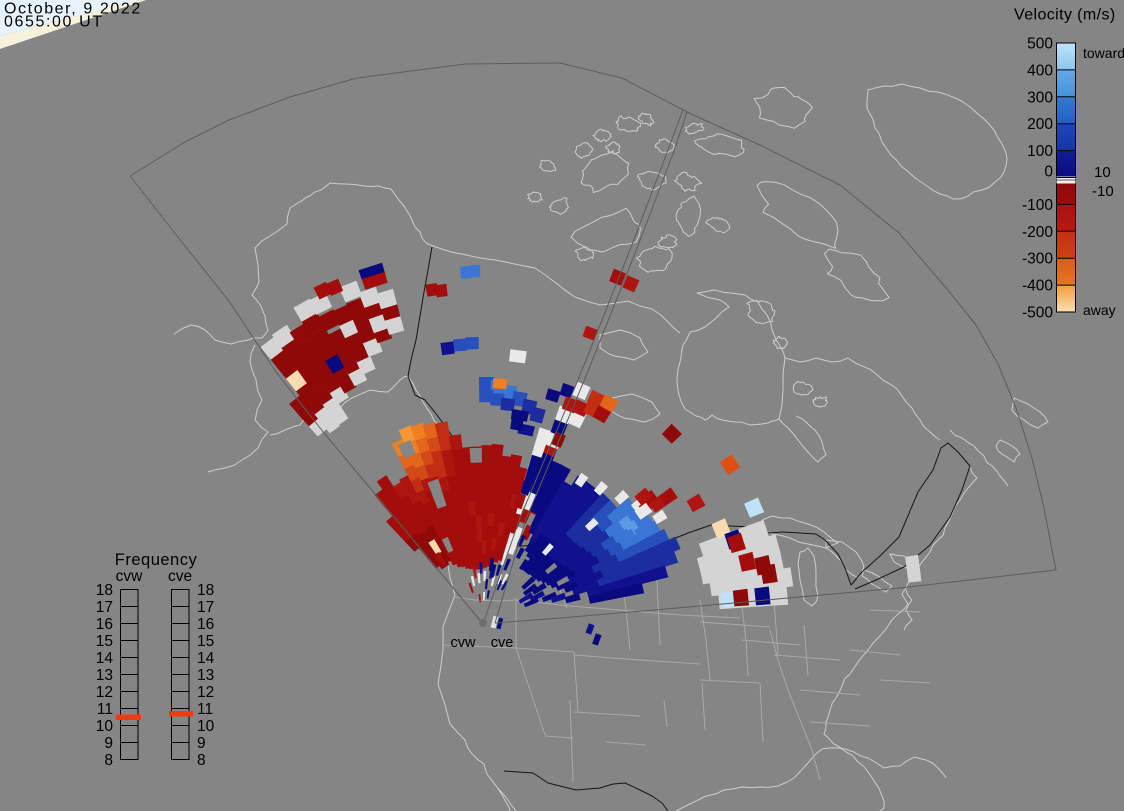 The height and width of the screenshot is (811, 1124). Describe the element at coordinates (73, 9) in the screenshot. I see `svg-text: October, 9 2022` at that location.